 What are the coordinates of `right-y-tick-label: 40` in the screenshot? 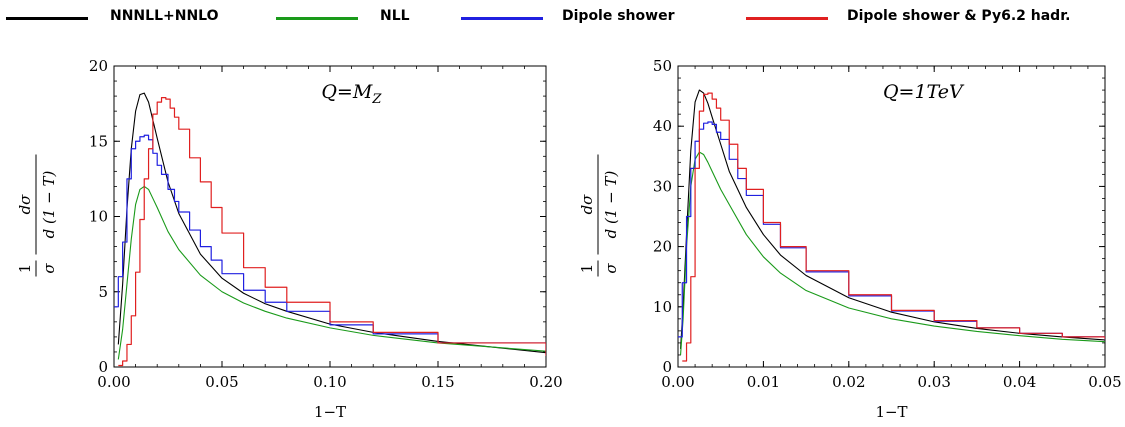 It's located at (662, 126).